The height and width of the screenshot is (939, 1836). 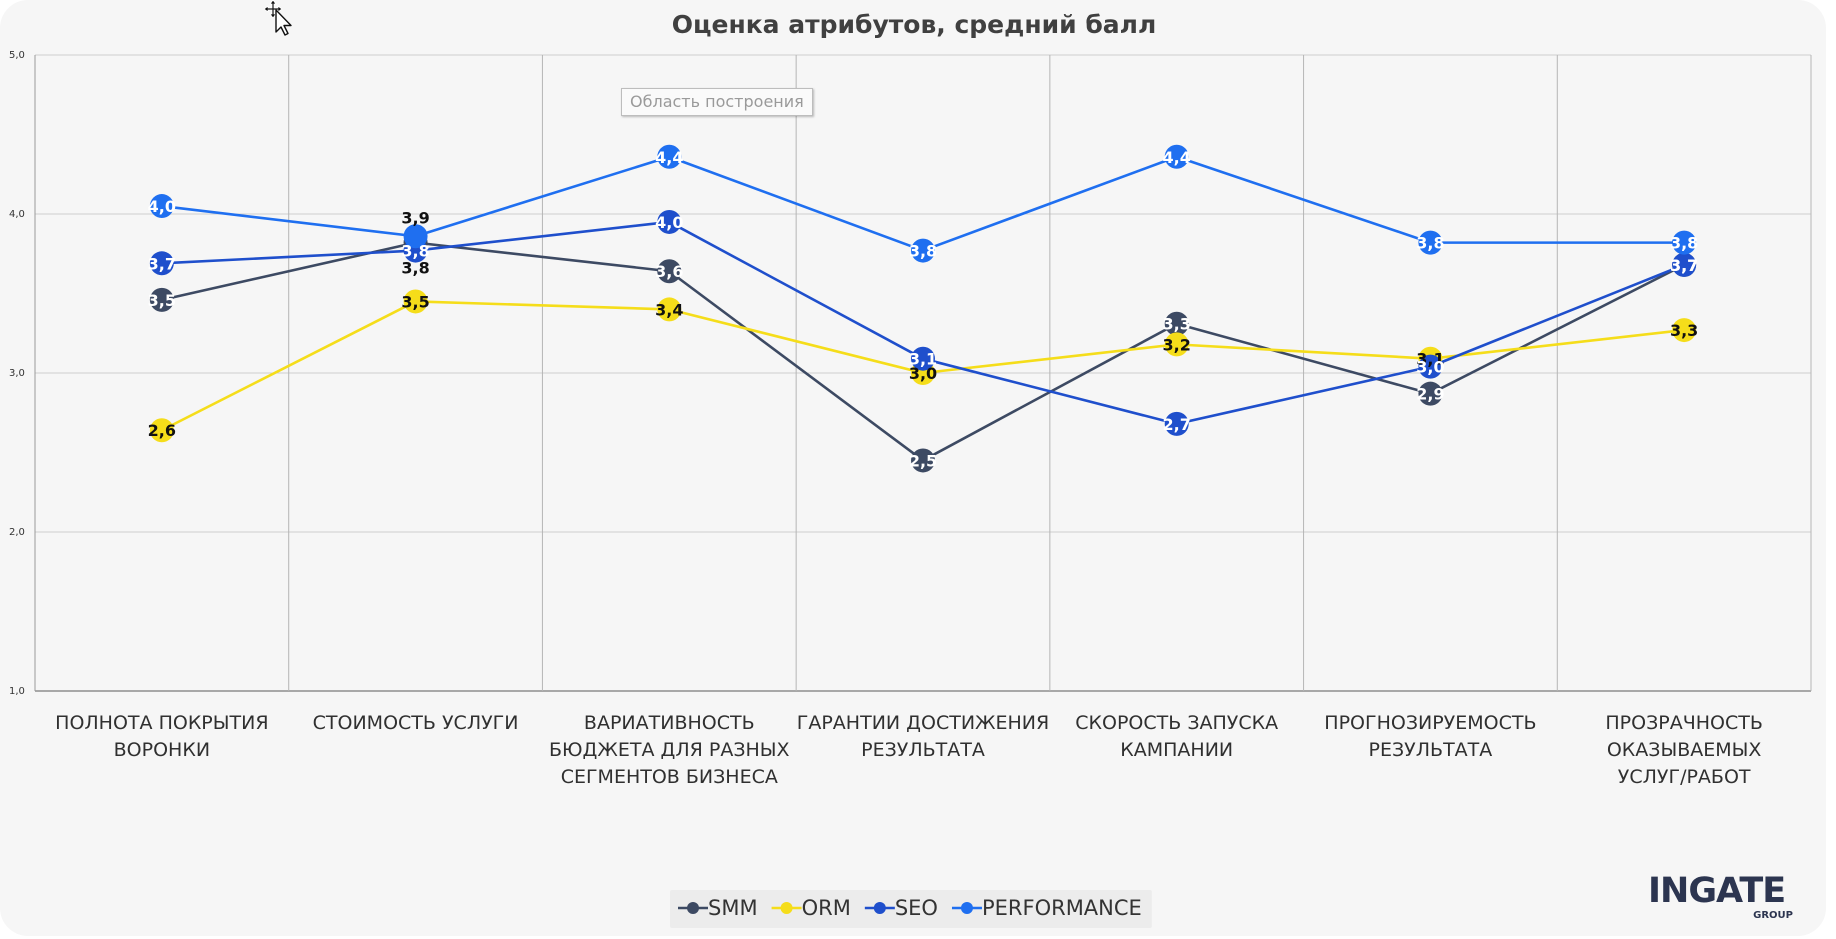 What do you see at coordinates (669, 777) in the screenshot?
I see `category-label: СЕГМЕНТОВ БИЗНЕСА` at bounding box center [669, 777].